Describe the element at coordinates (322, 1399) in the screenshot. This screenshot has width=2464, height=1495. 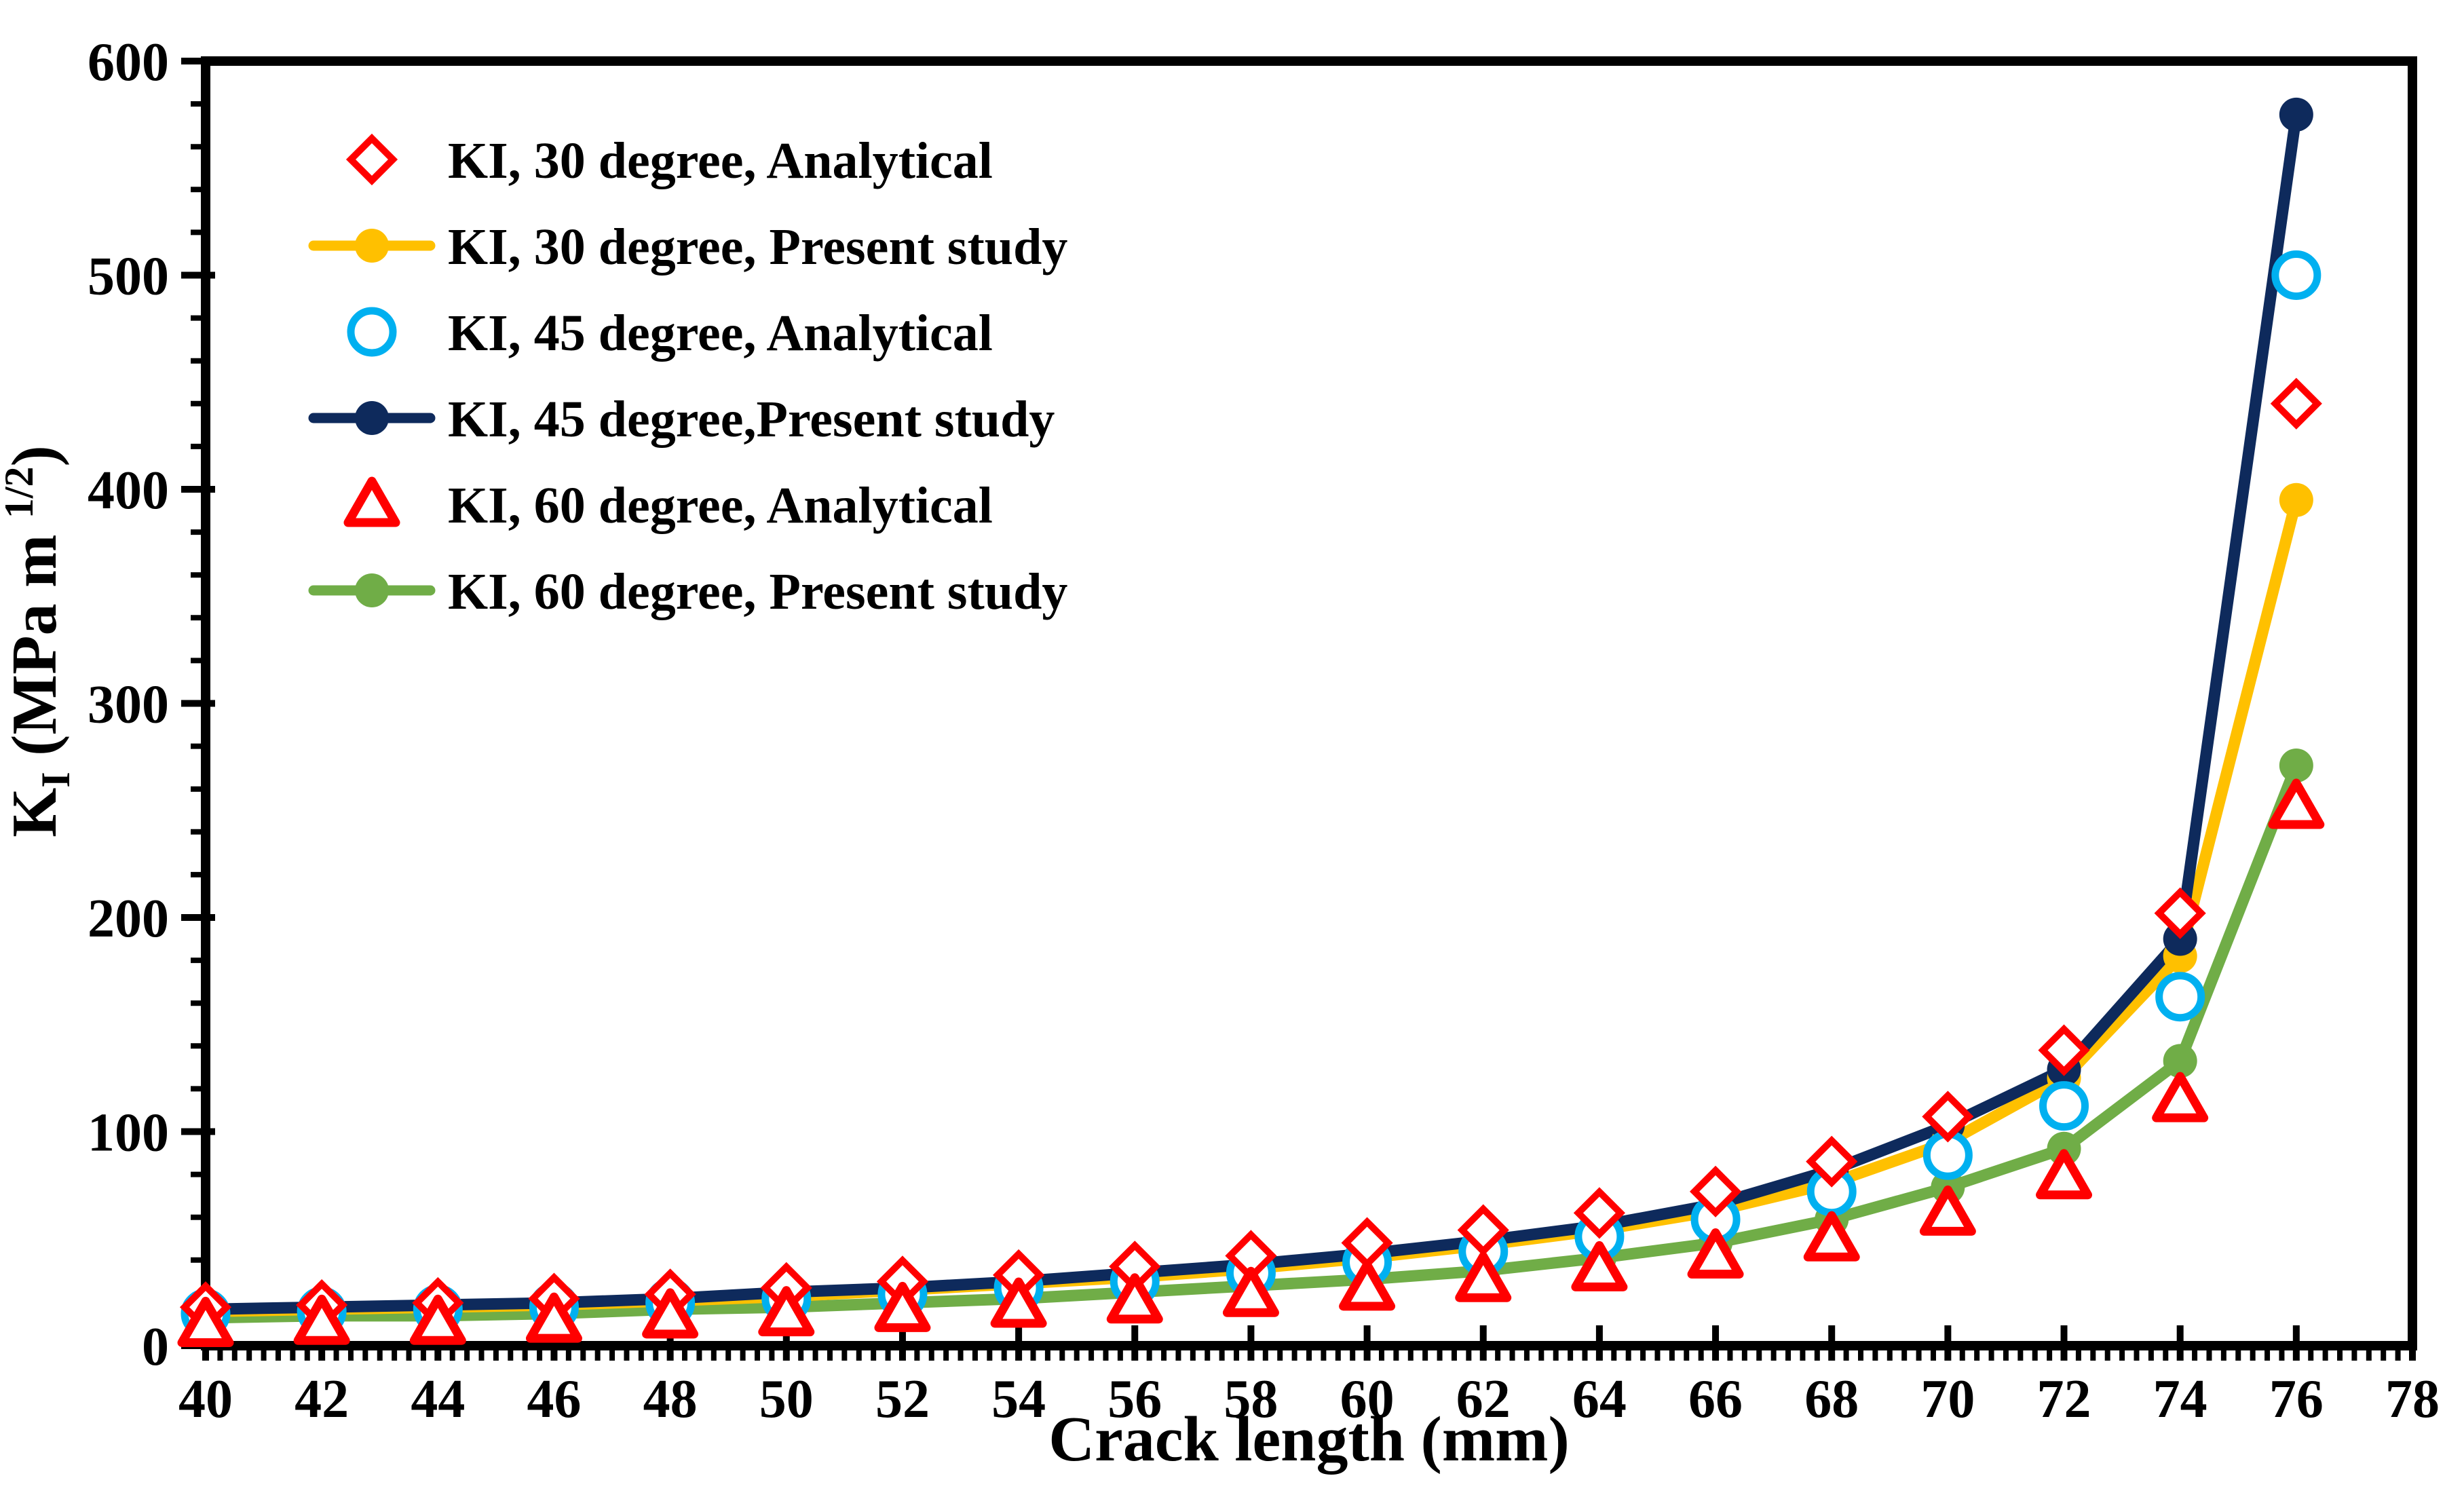
I see `x-axis-tick-label: 42` at that location.